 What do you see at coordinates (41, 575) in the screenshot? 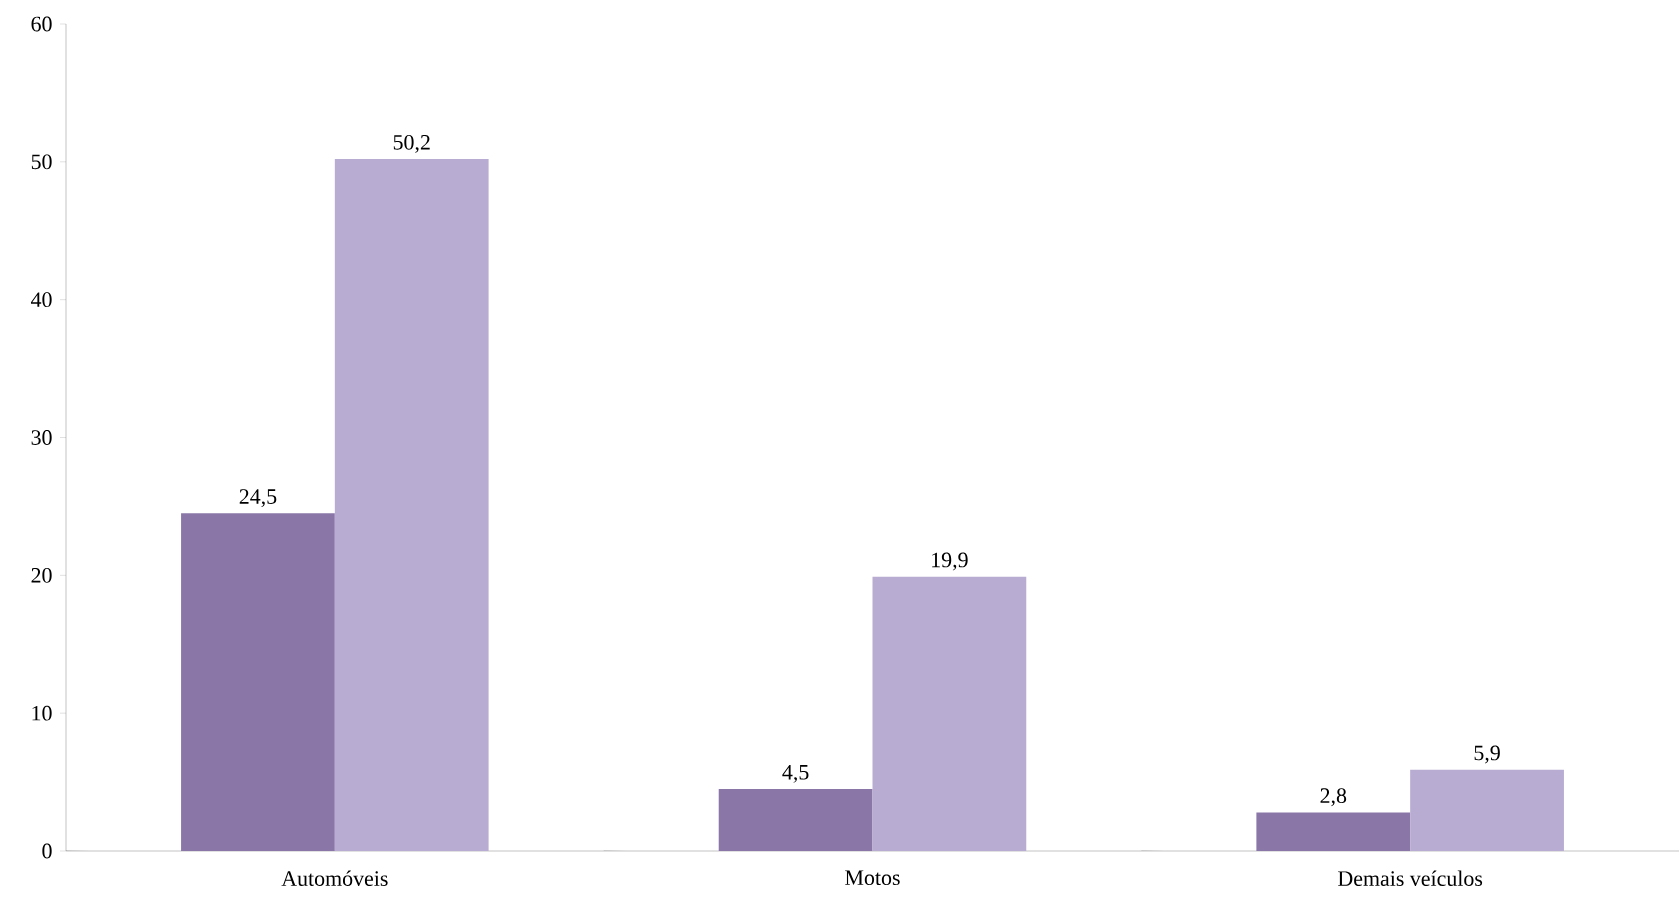
I see `y-tick-label: 20` at bounding box center [41, 575].